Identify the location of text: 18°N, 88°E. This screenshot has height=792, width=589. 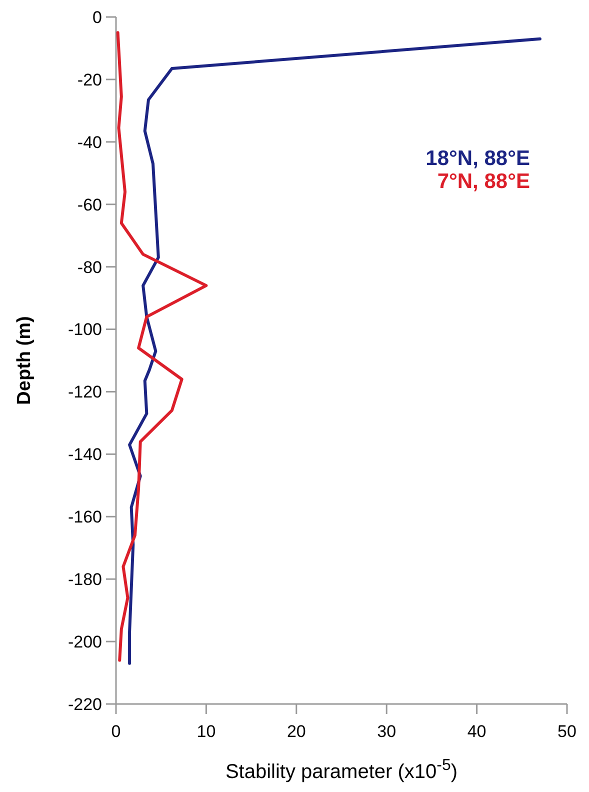
(478, 158).